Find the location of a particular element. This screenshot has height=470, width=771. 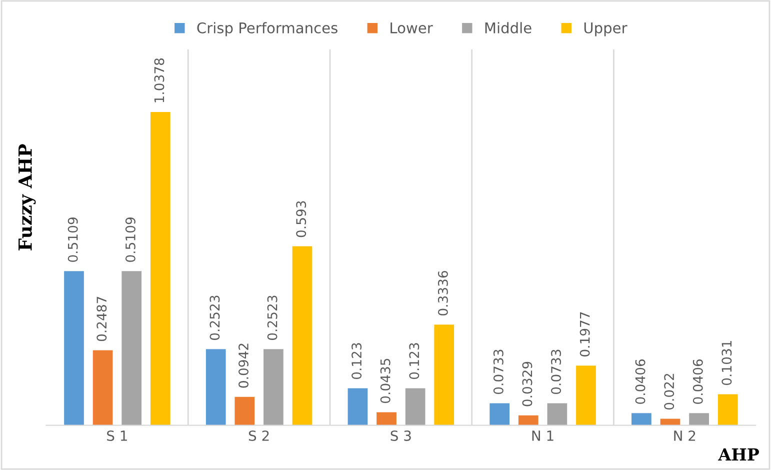

x-tick-label: N 2 is located at coordinates (685, 435).